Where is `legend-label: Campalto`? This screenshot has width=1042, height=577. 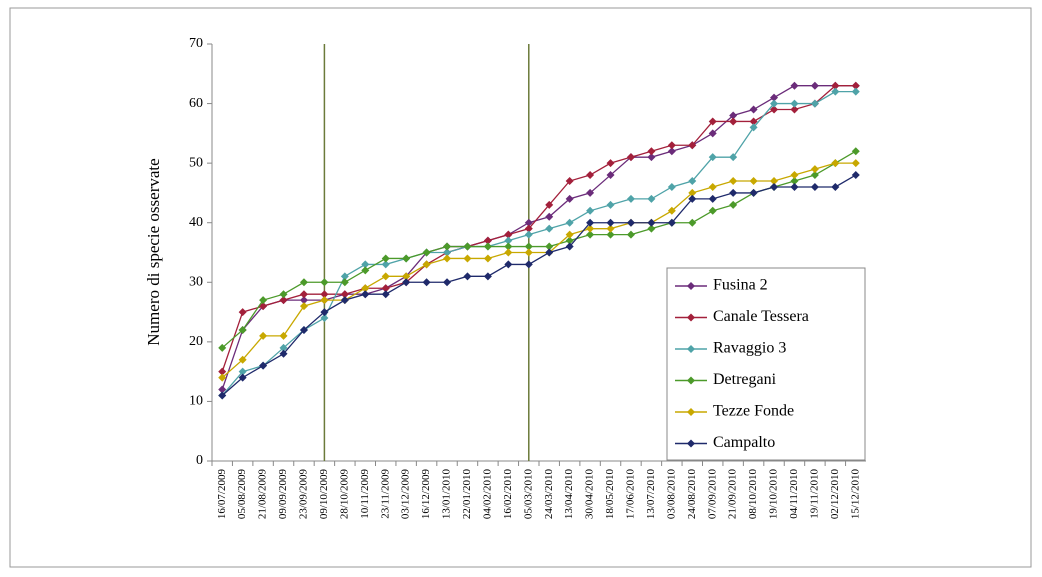 legend-label: Campalto is located at coordinates (744, 442).